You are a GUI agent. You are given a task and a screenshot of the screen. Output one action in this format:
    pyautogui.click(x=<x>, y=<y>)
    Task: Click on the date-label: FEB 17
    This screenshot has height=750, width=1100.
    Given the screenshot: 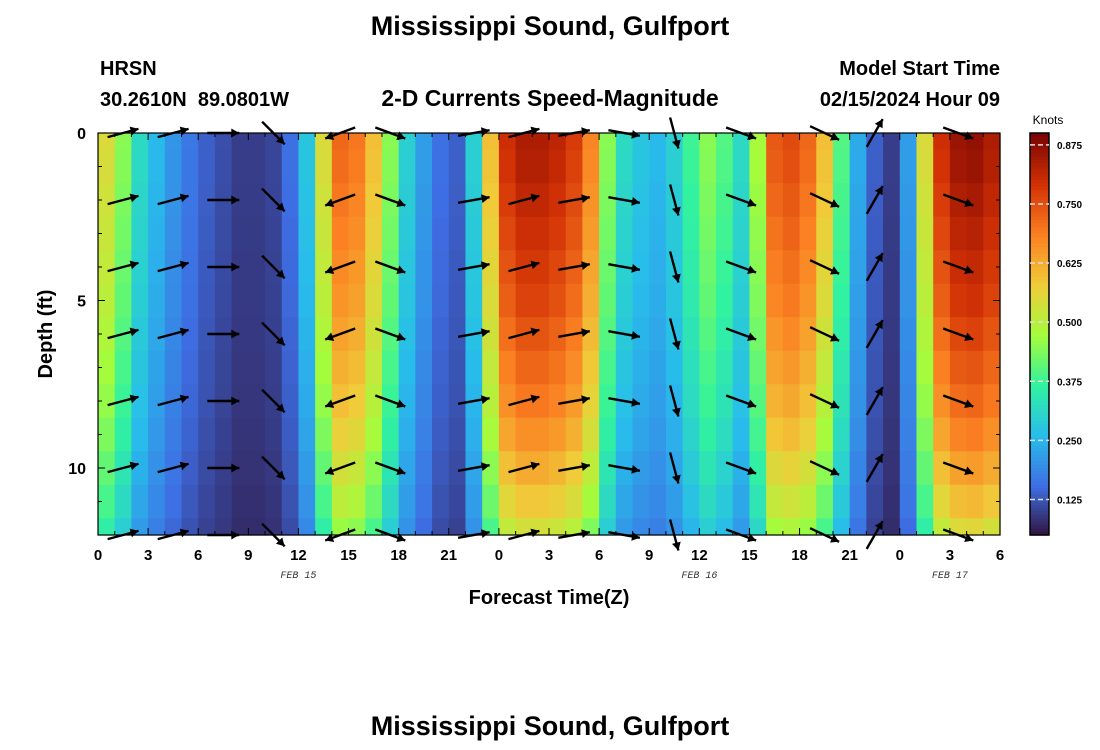 What is the action you would take?
    pyautogui.click(x=950, y=576)
    